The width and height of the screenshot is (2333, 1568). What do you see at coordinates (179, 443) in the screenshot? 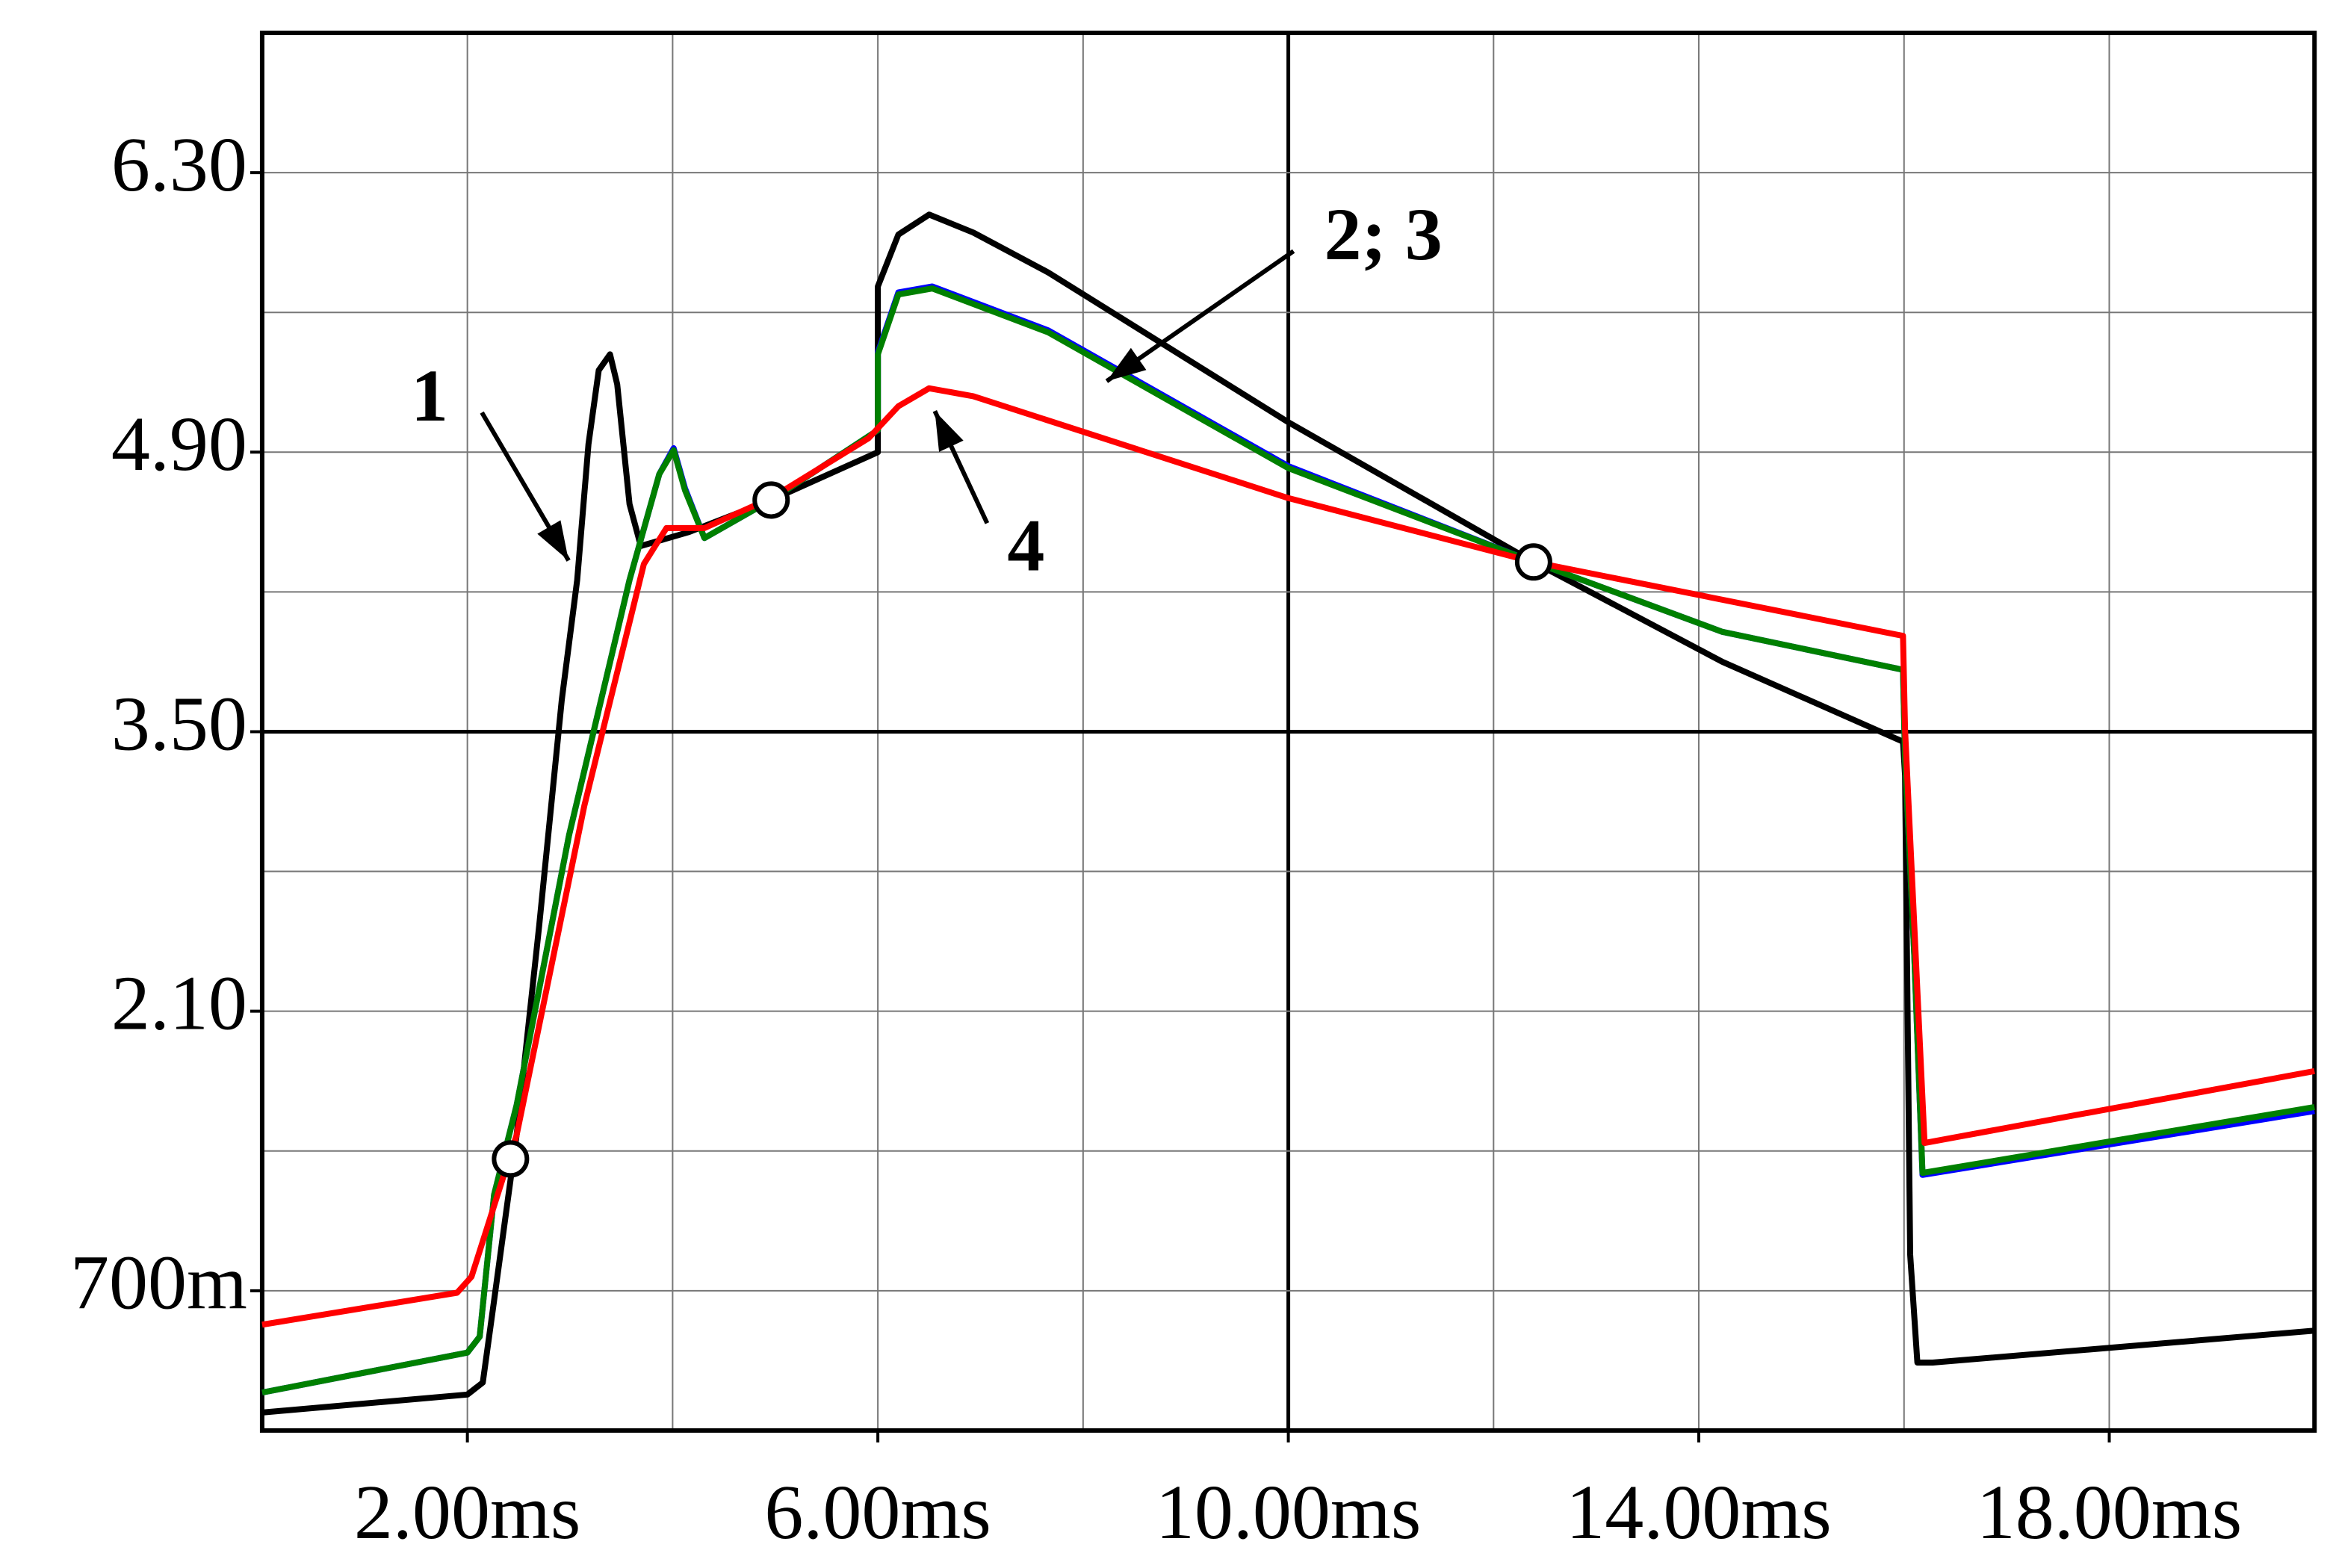
I see `y-tick-label: 4.90` at bounding box center [179, 443].